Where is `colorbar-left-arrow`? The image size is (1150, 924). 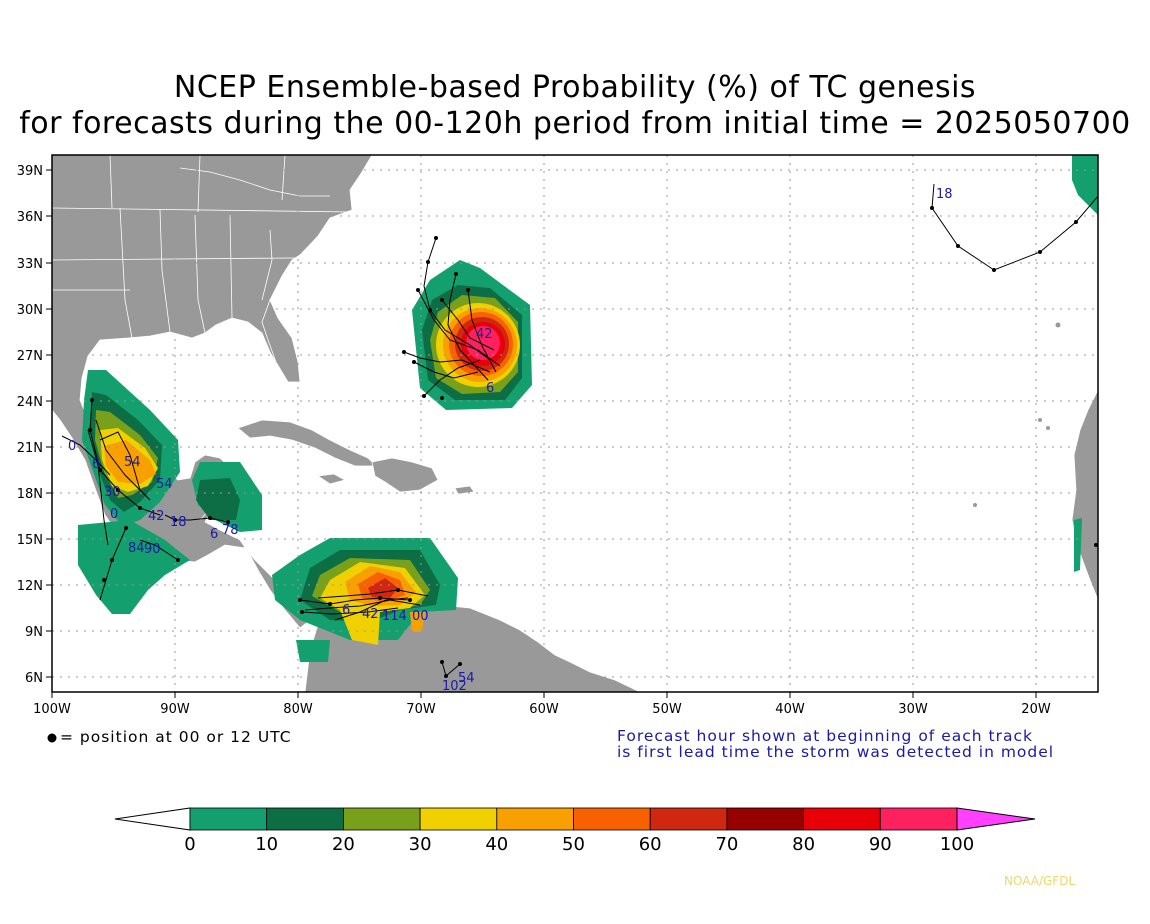
colorbar-left-arrow is located at coordinates (152, 819).